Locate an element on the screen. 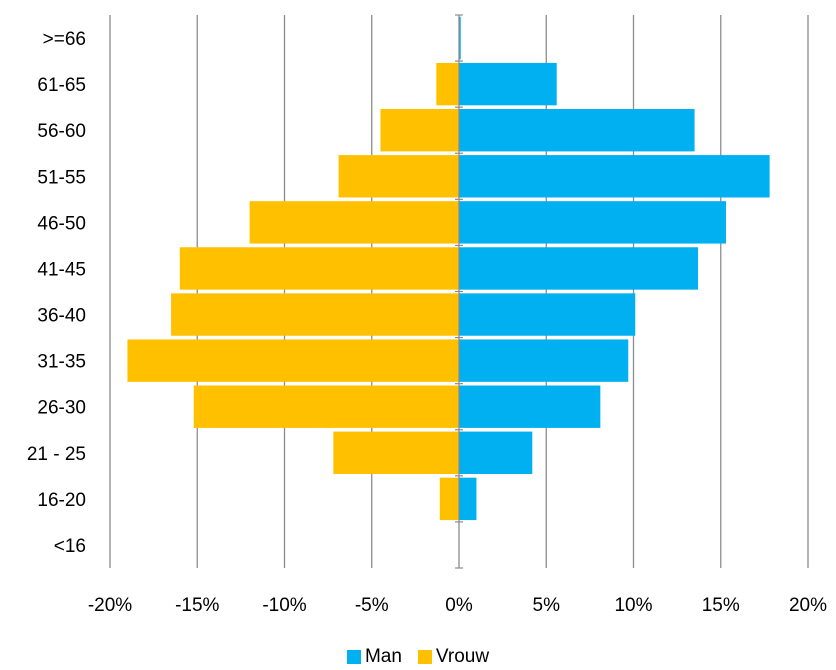 This screenshot has width=836, height=670. legend: Man Vrouw is located at coordinates (418, 657).